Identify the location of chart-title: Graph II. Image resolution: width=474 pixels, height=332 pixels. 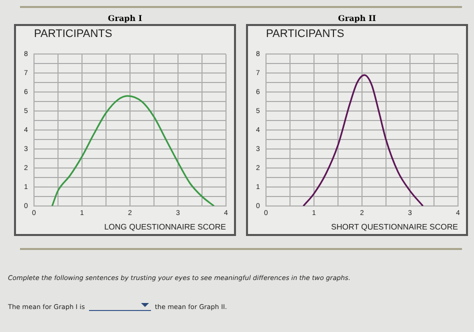
(357, 18).